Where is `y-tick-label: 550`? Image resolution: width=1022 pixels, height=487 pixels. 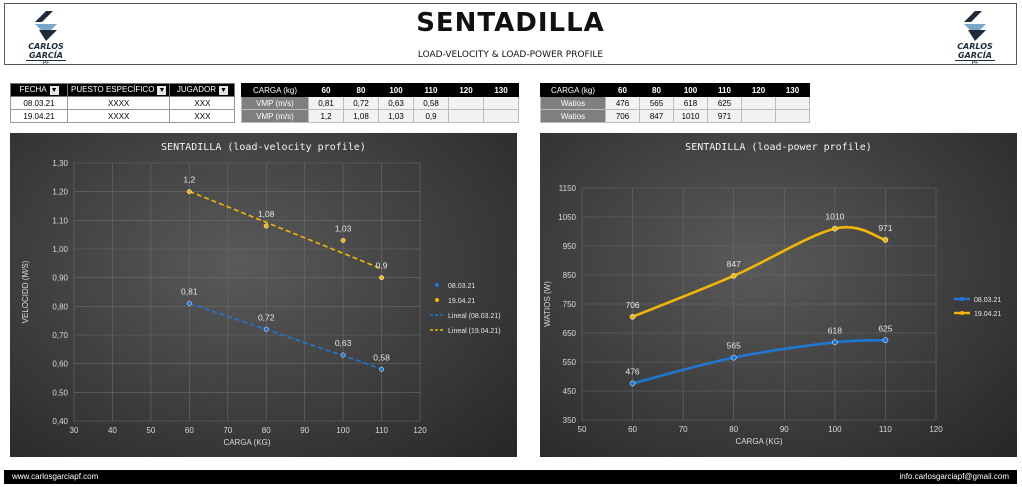
y-tick-label: 550 is located at coordinates (570, 362).